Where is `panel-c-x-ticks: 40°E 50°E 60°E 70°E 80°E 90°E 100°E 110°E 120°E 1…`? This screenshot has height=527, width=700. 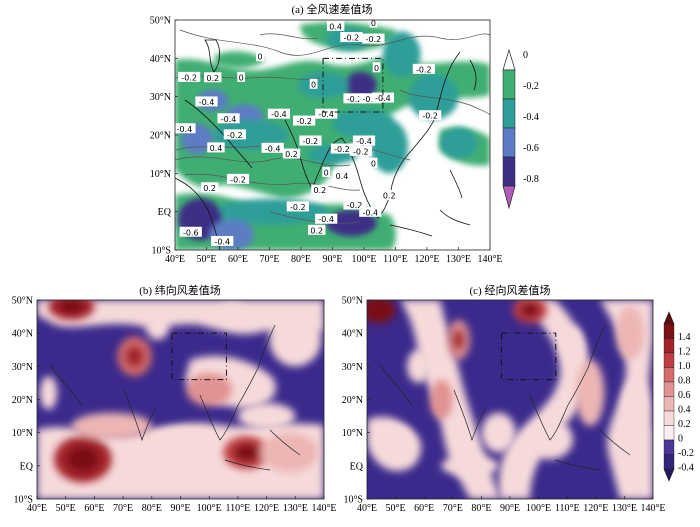
panel-c-x-ticks: 40°E 50°E 60°E 70°E 80°E 90°E 100°E 110°E 120°E 1… is located at coordinates (511, 505).